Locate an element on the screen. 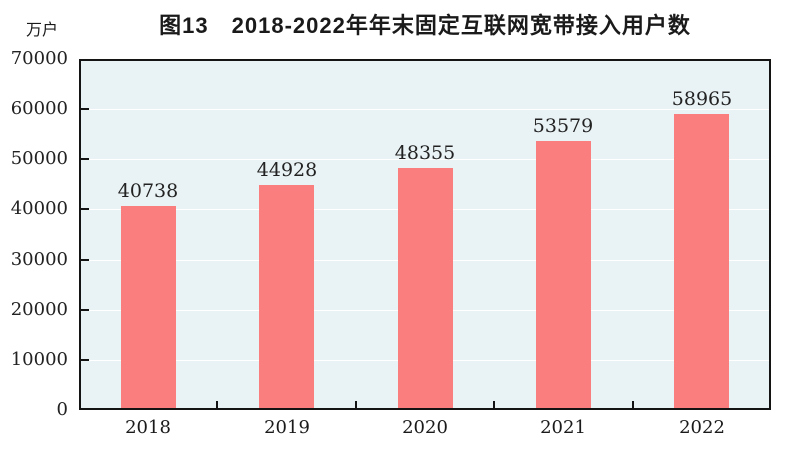 This screenshot has height=458, width=800. y-axis-tick-label: 30000 is located at coordinates (39, 259).